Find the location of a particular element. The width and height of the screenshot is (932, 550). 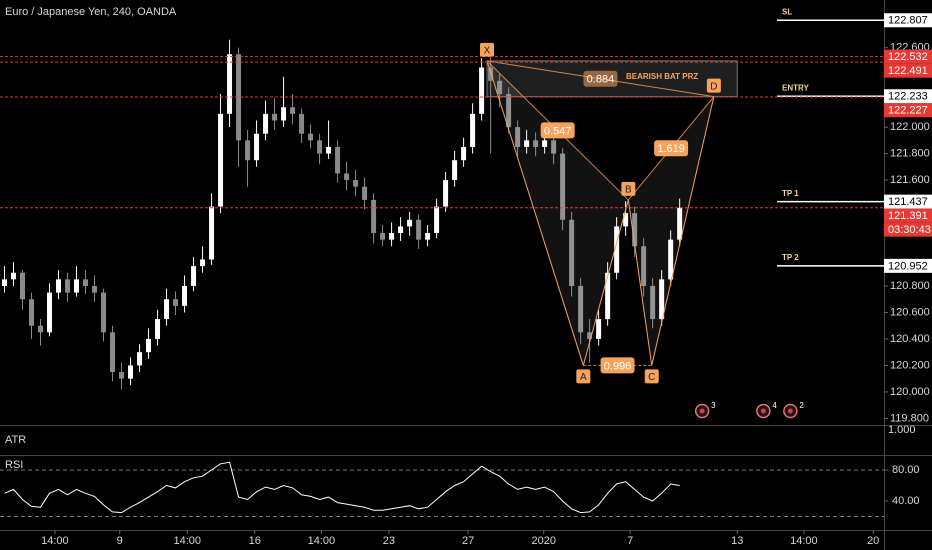

price-badge-label: 122.807 is located at coordinates (908, 21).